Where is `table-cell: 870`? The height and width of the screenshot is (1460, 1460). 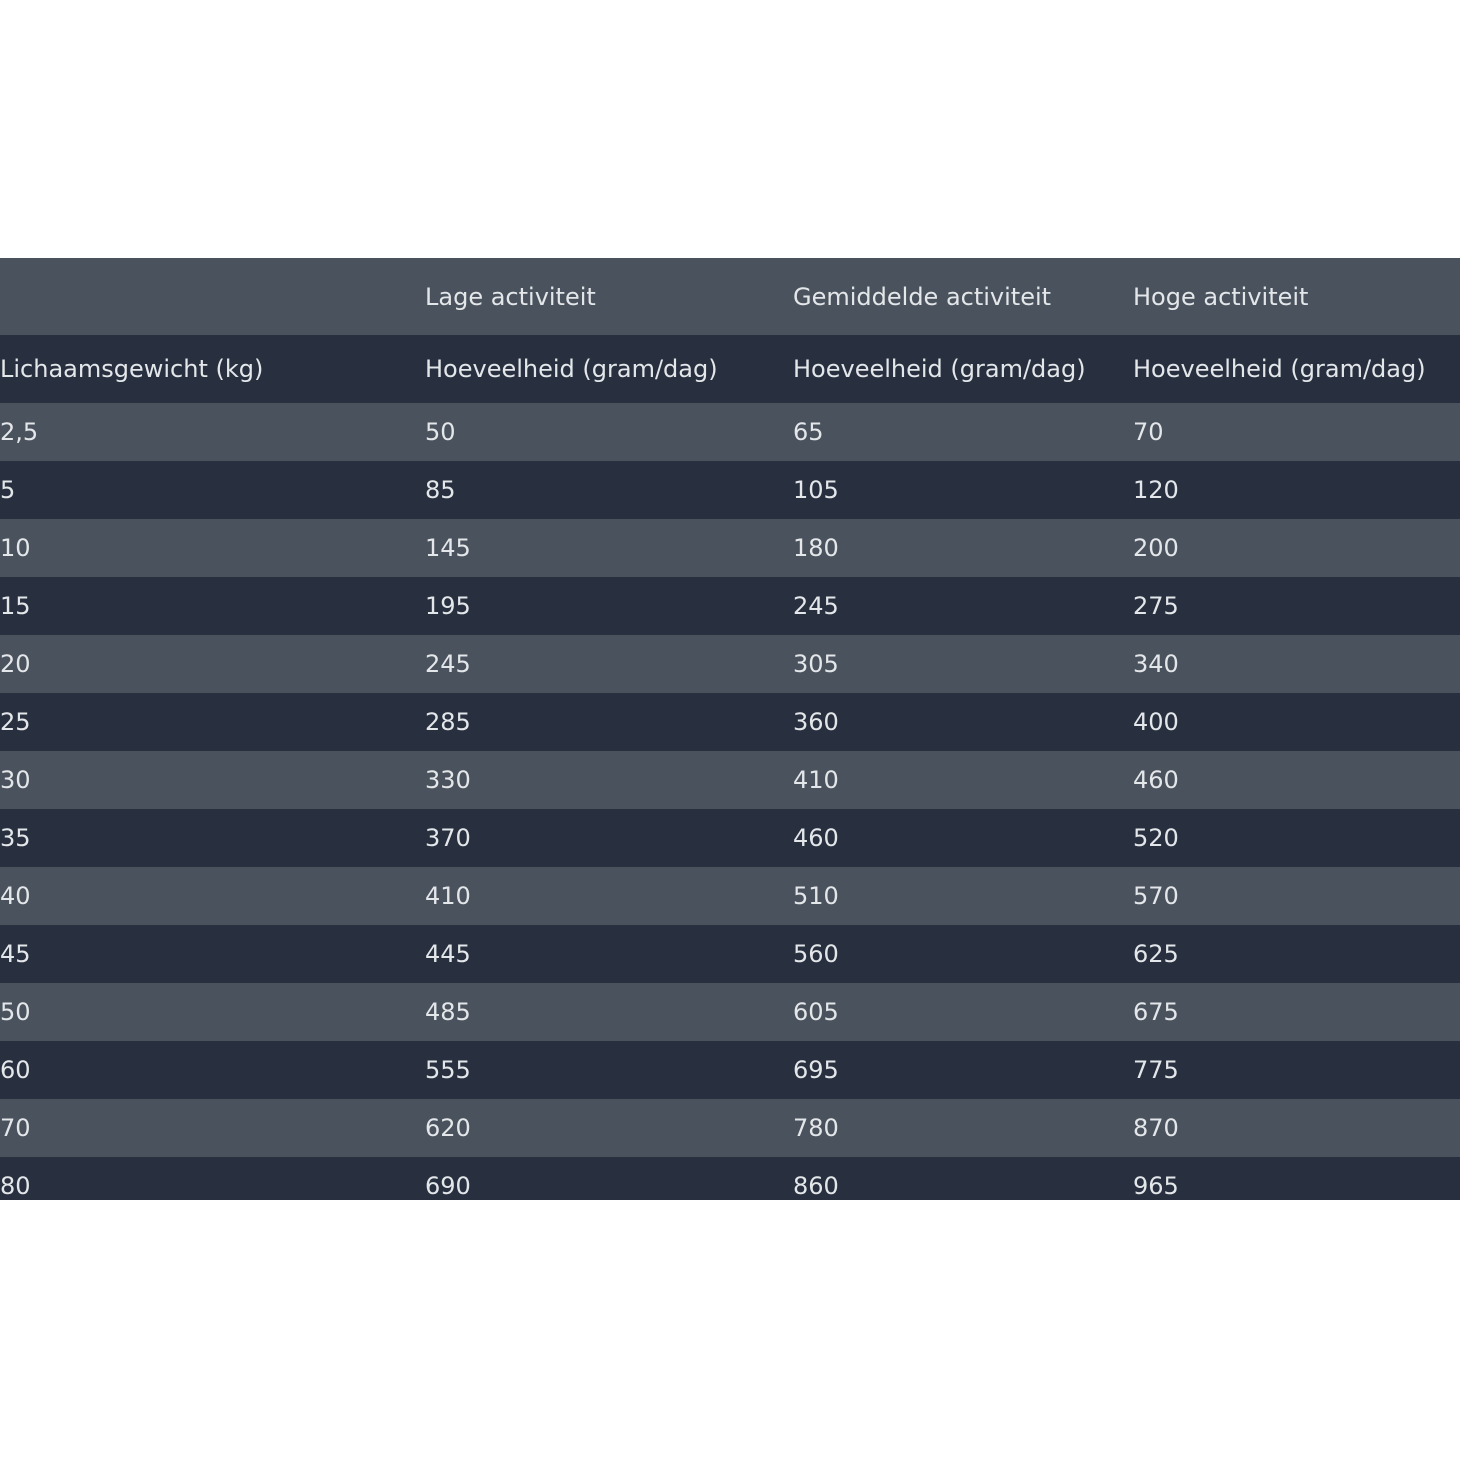
table-cell: 870 is located at coordinates (1156, 1128).